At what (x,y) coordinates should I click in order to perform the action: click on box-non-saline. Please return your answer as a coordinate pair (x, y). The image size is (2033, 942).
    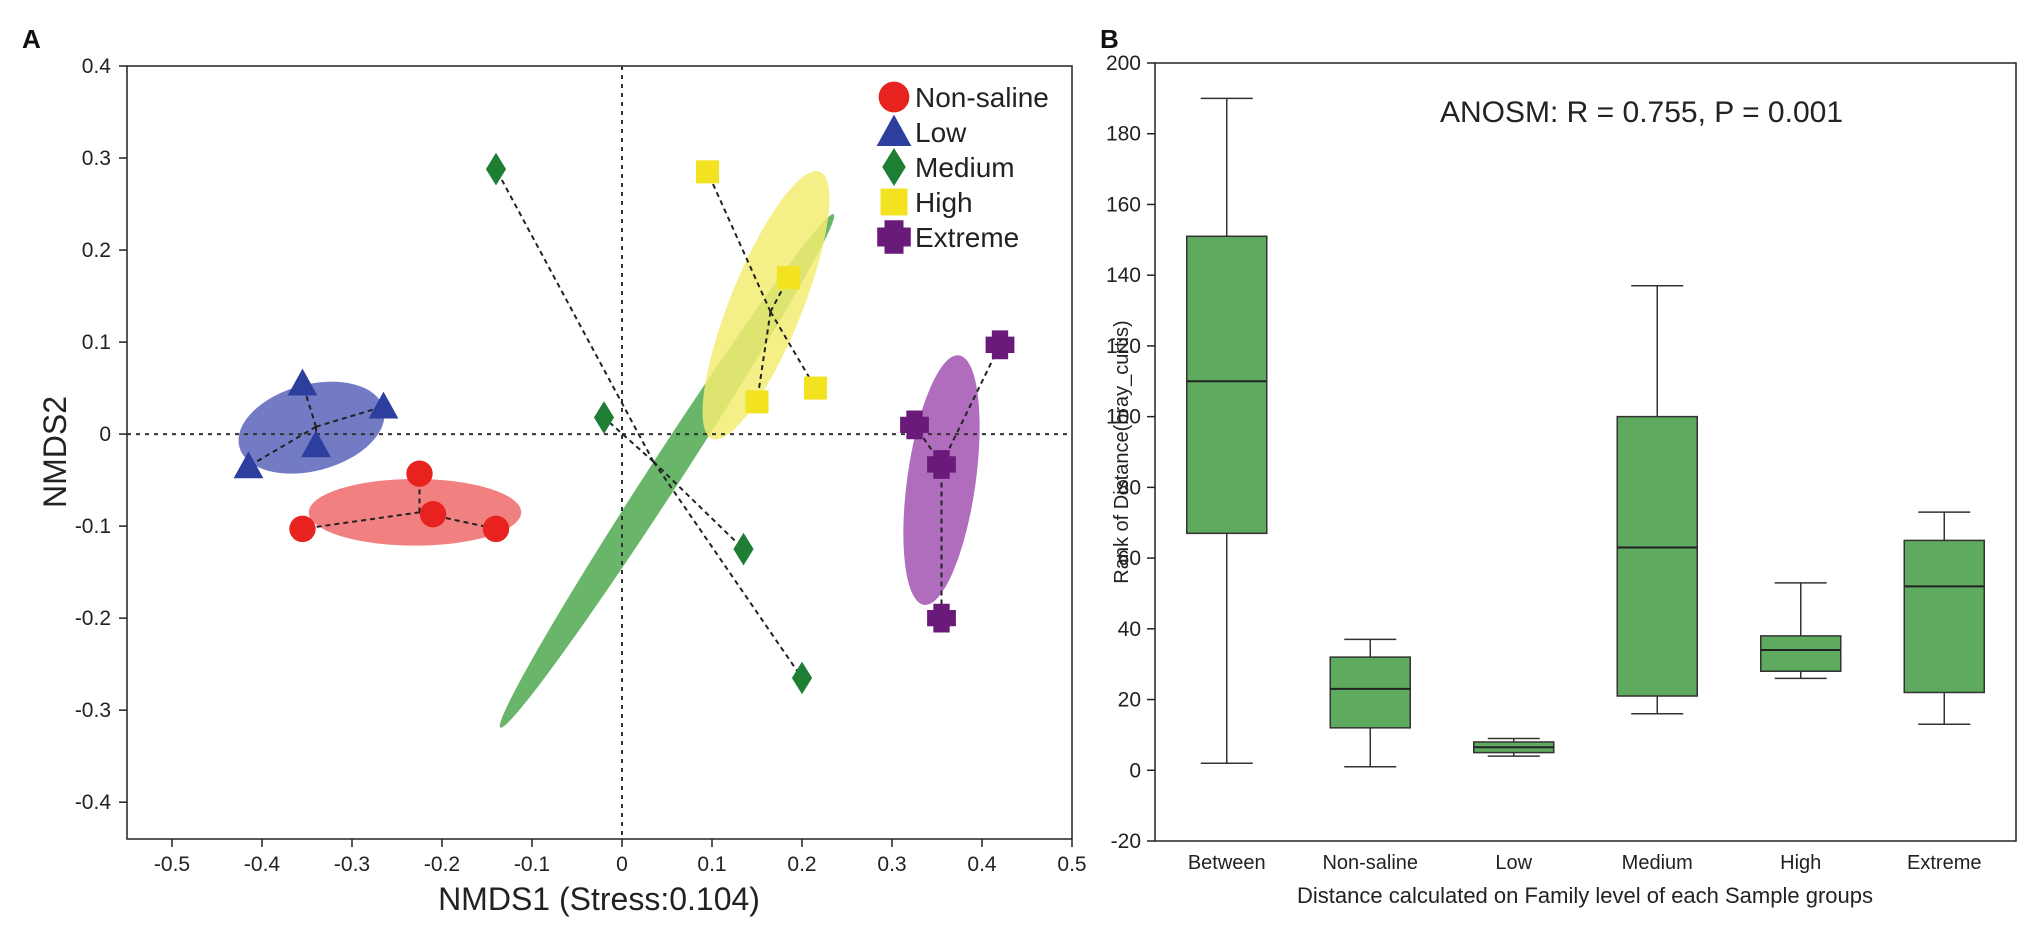
    Looking at the image, I should click on (1370, 692).